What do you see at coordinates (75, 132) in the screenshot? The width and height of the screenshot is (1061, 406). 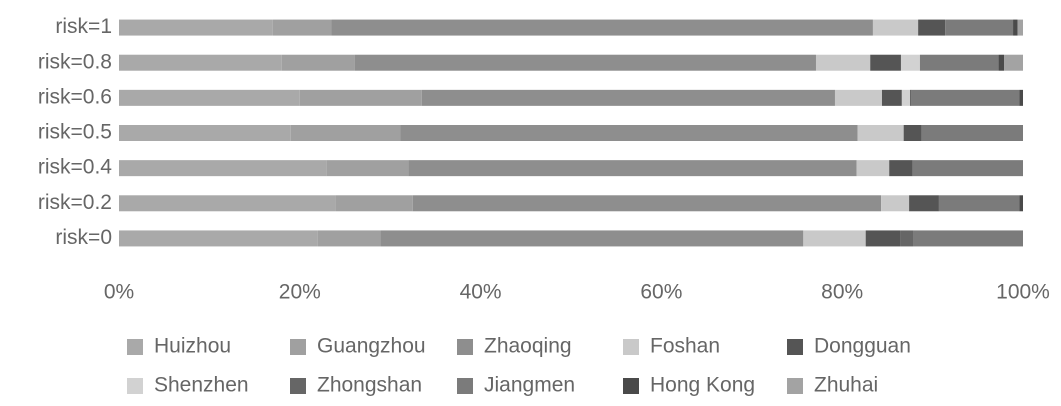 I see `y-tick-label: risk=0.5` at bounding box center [75, 132].